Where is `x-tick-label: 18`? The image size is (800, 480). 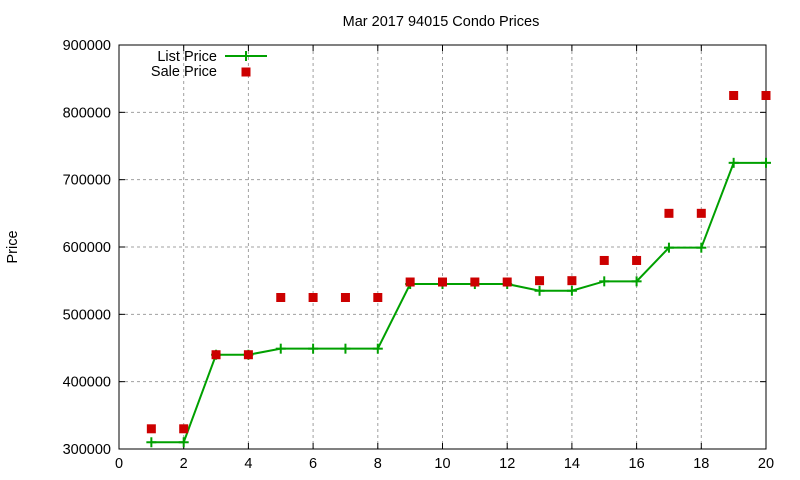
x-tick-label: 18 is located at coordinates (701, 464).